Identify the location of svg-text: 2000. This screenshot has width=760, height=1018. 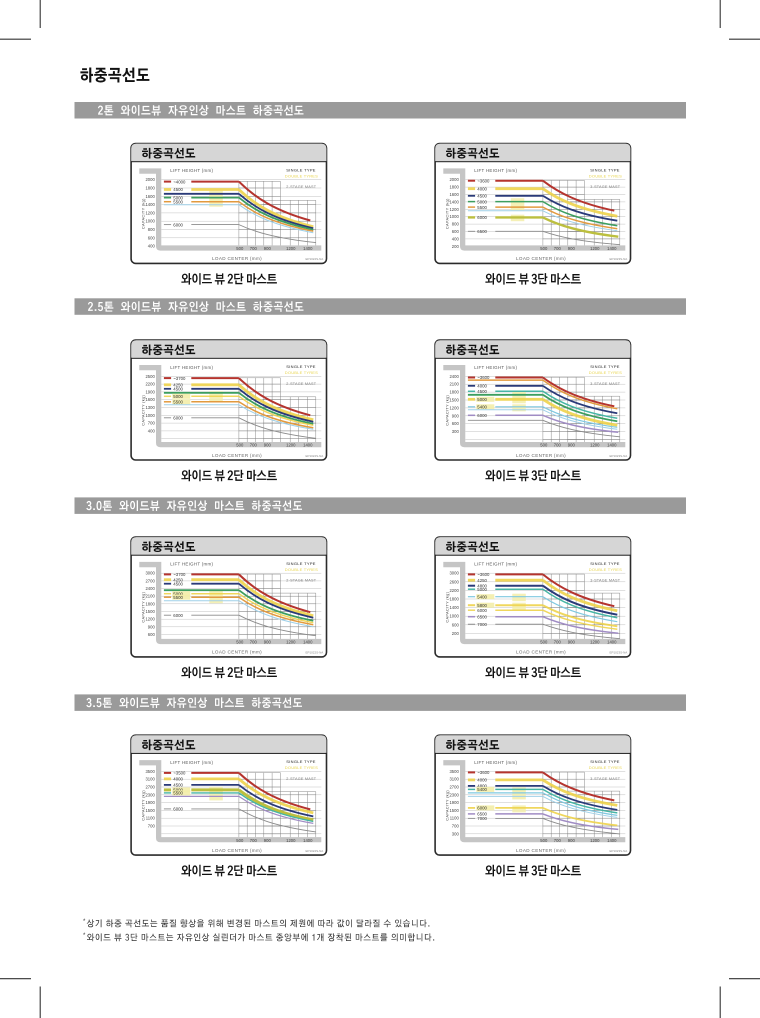
(454, 179).